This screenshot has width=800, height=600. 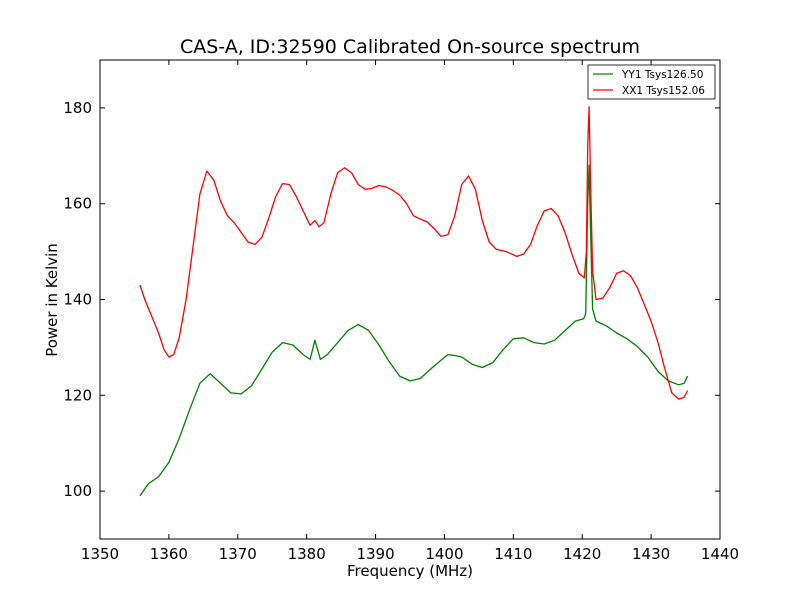 What do you see at coordinates (77, 108) in the screenshot?
I see `y-tick-label-180: 180` at bounding box center [77, 108].